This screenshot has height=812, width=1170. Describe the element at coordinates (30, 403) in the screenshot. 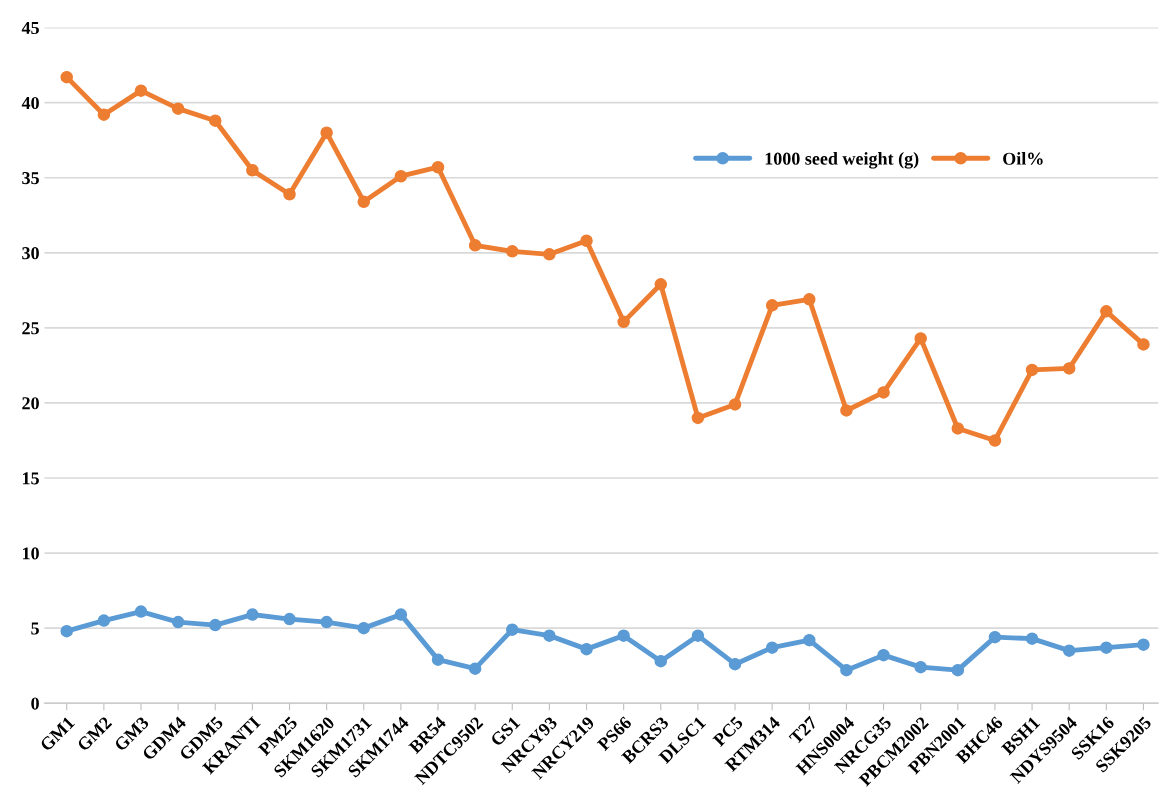

I see `y-tick-label: 20` at that location.